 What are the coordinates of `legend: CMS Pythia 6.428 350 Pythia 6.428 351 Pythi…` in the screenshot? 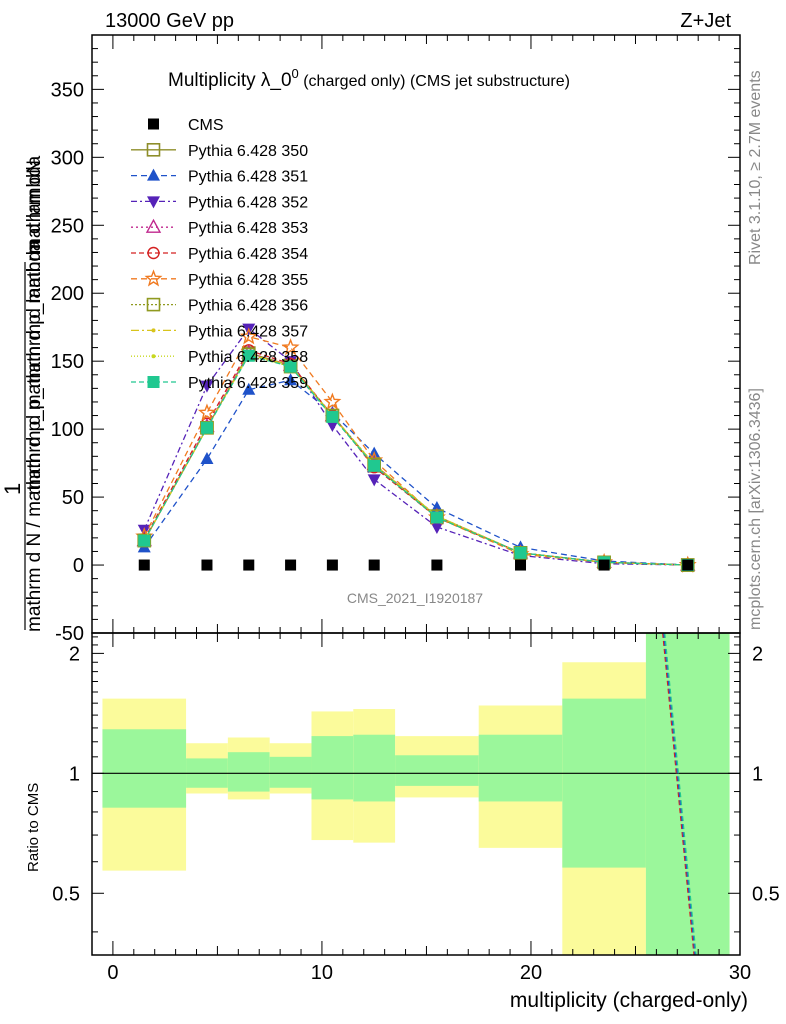 It's located at (219, 254).